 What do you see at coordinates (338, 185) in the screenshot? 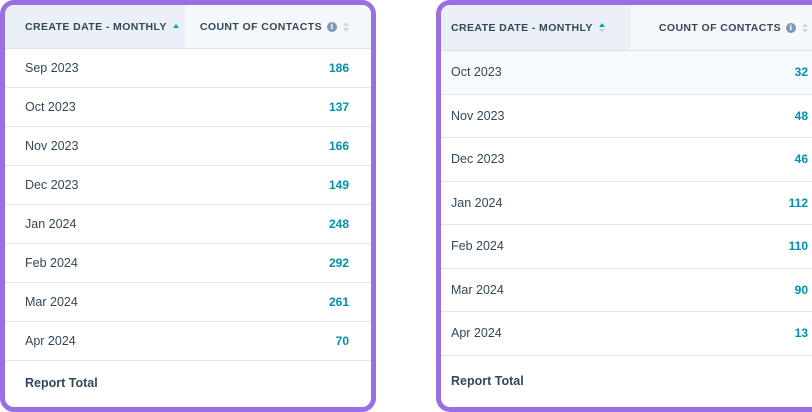
I see `count-cell: 149` at bounding box center [338, 185].